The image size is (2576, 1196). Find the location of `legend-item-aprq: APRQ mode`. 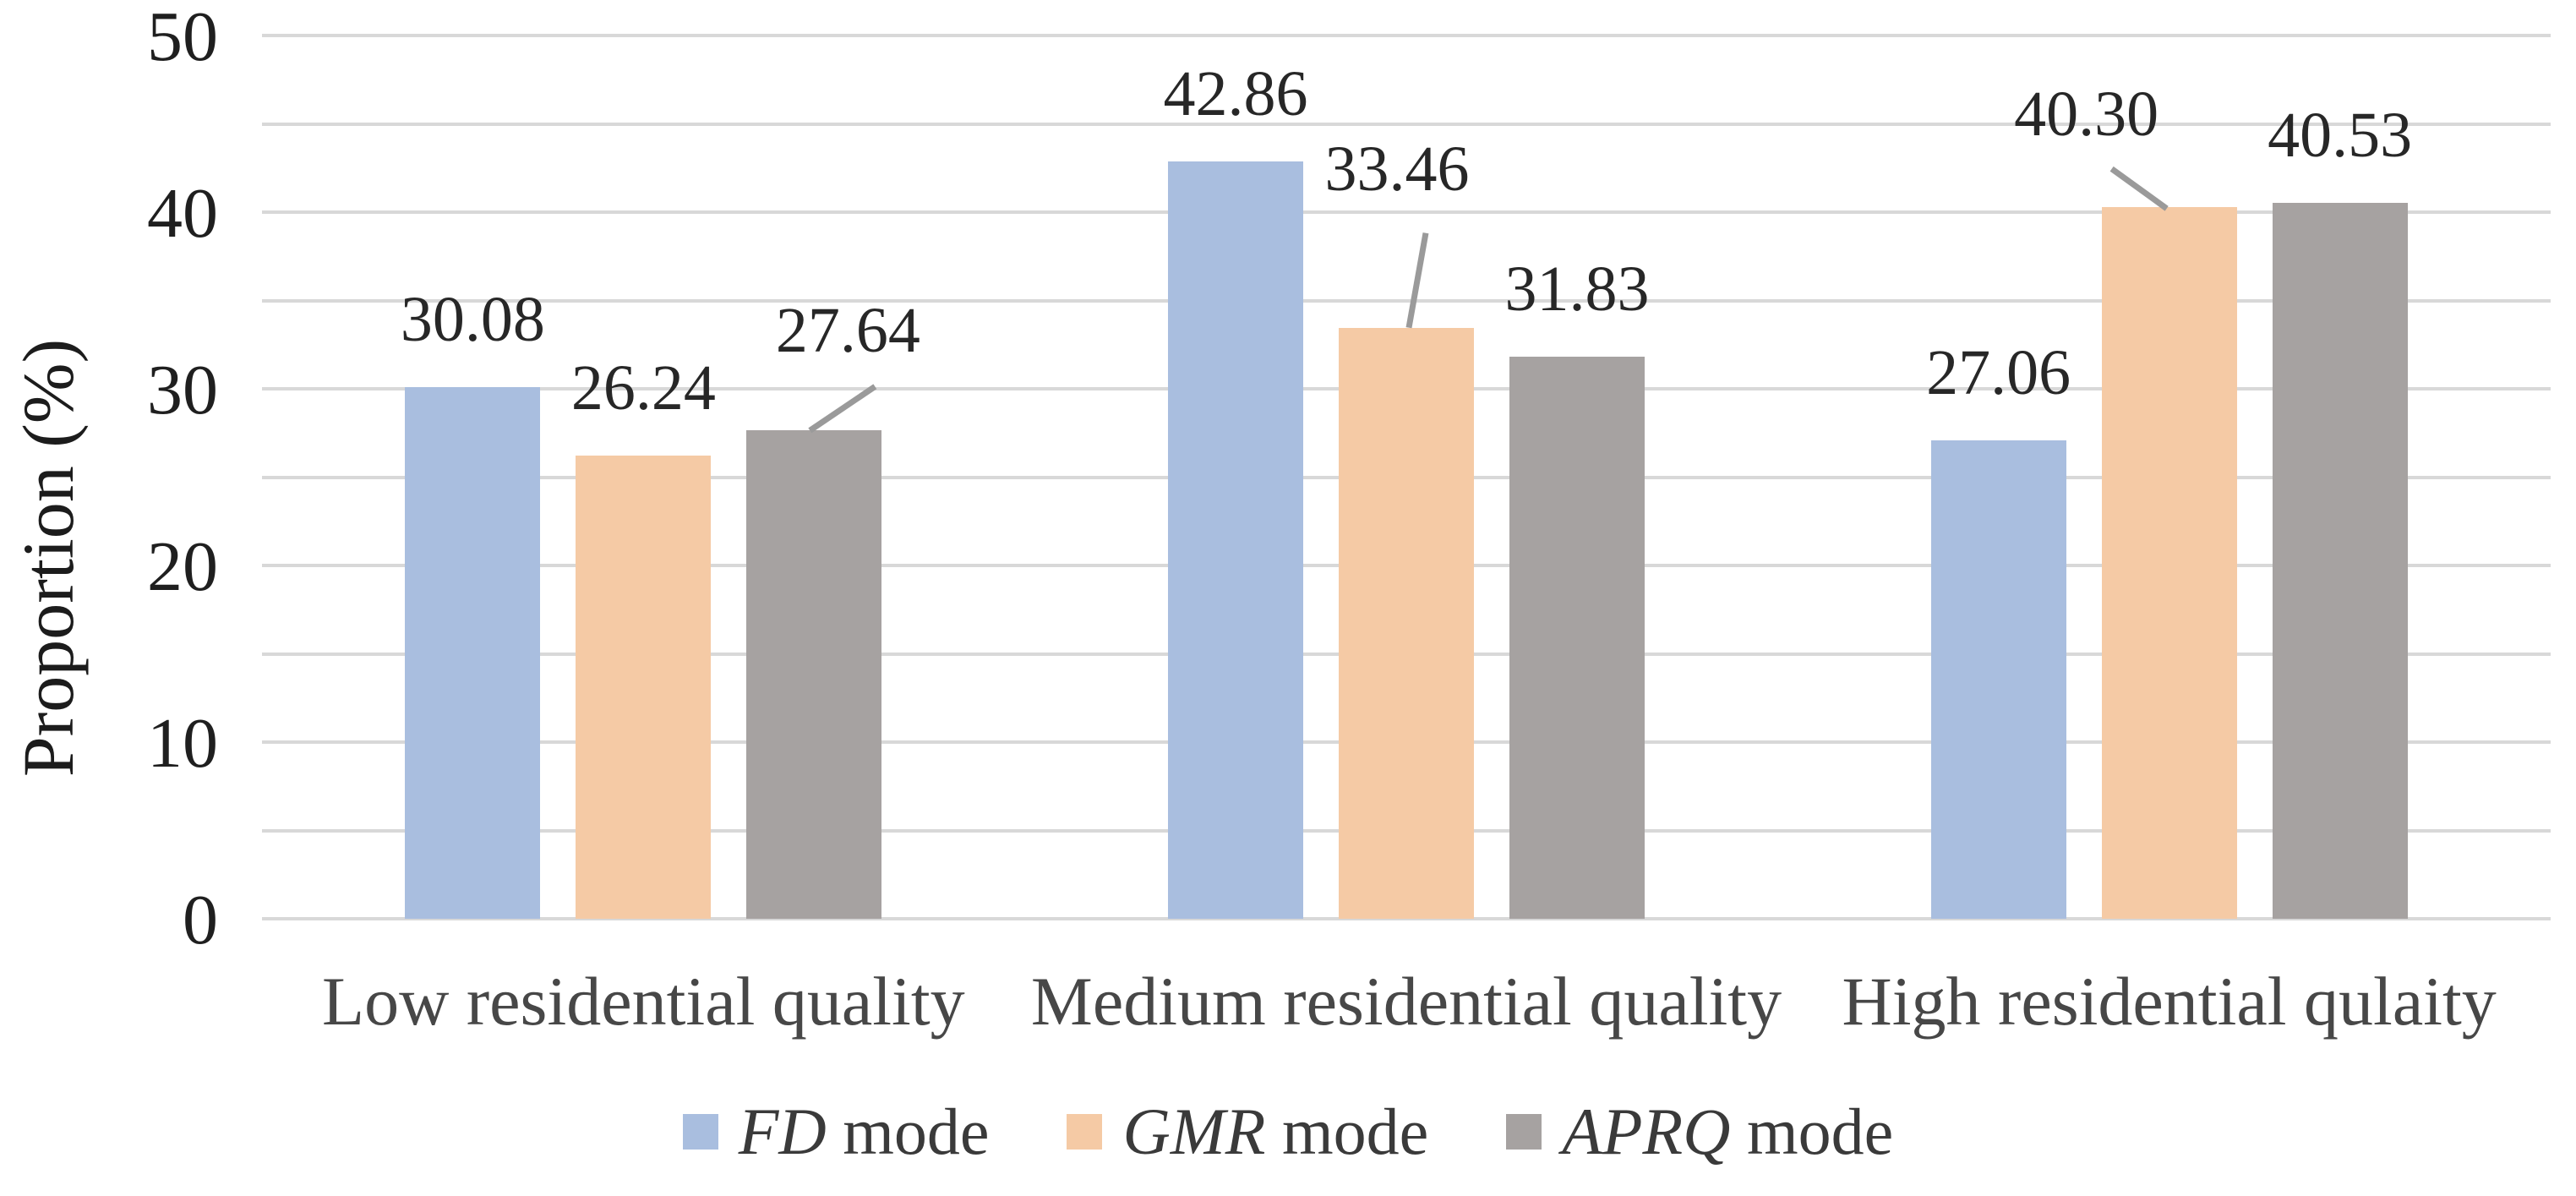

legend-item-aprq: APRQ mode is located at coordinates (1699, 1132).